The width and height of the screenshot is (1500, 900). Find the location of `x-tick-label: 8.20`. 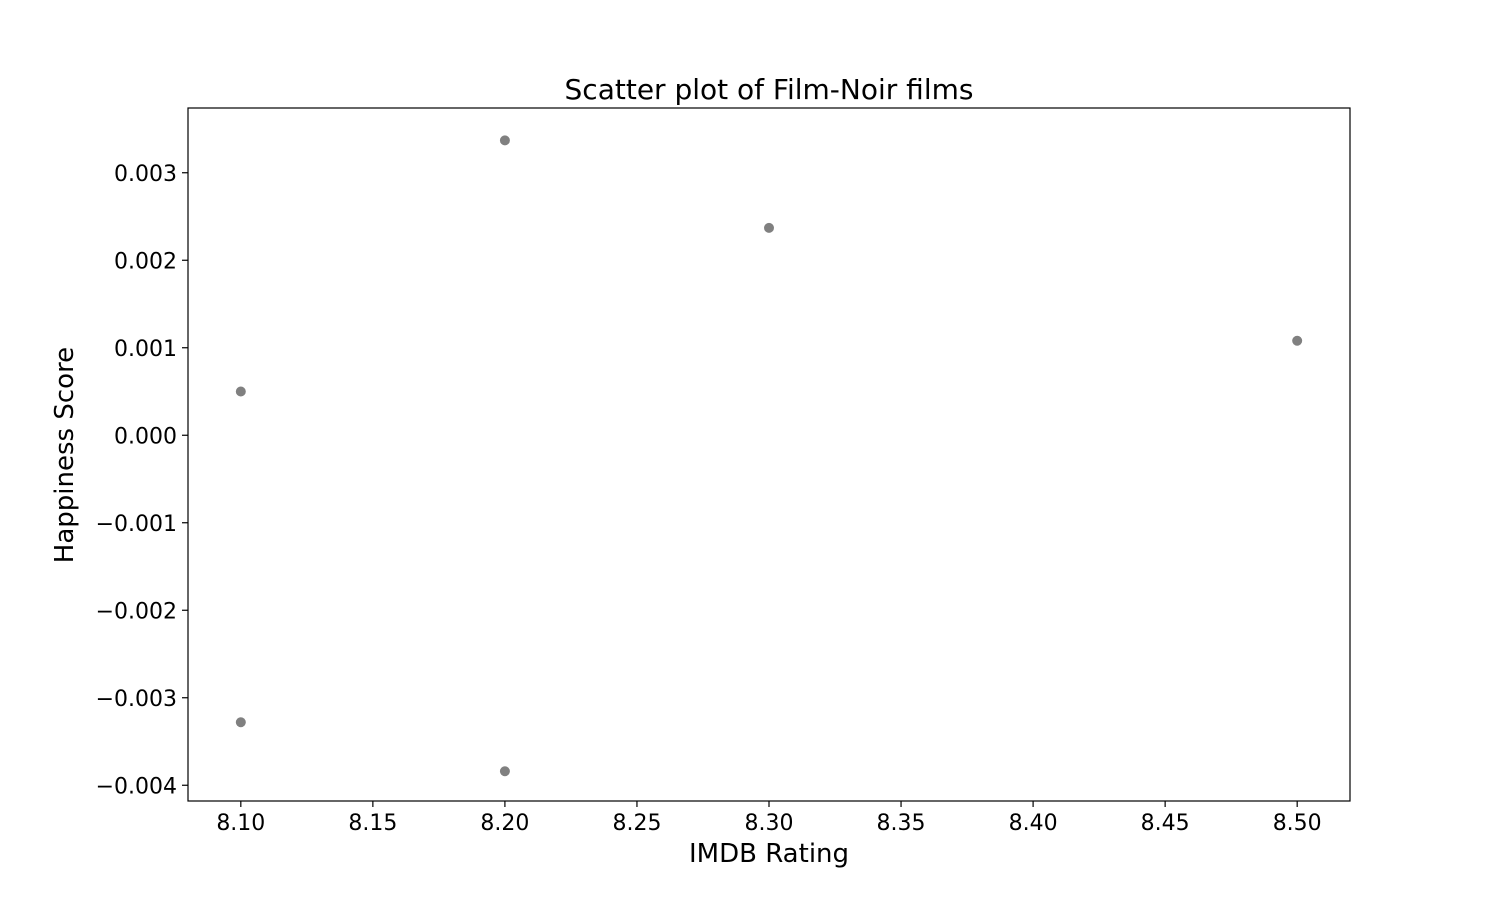

x-tick-label: 8.20 is located at coordinates (504, 823).